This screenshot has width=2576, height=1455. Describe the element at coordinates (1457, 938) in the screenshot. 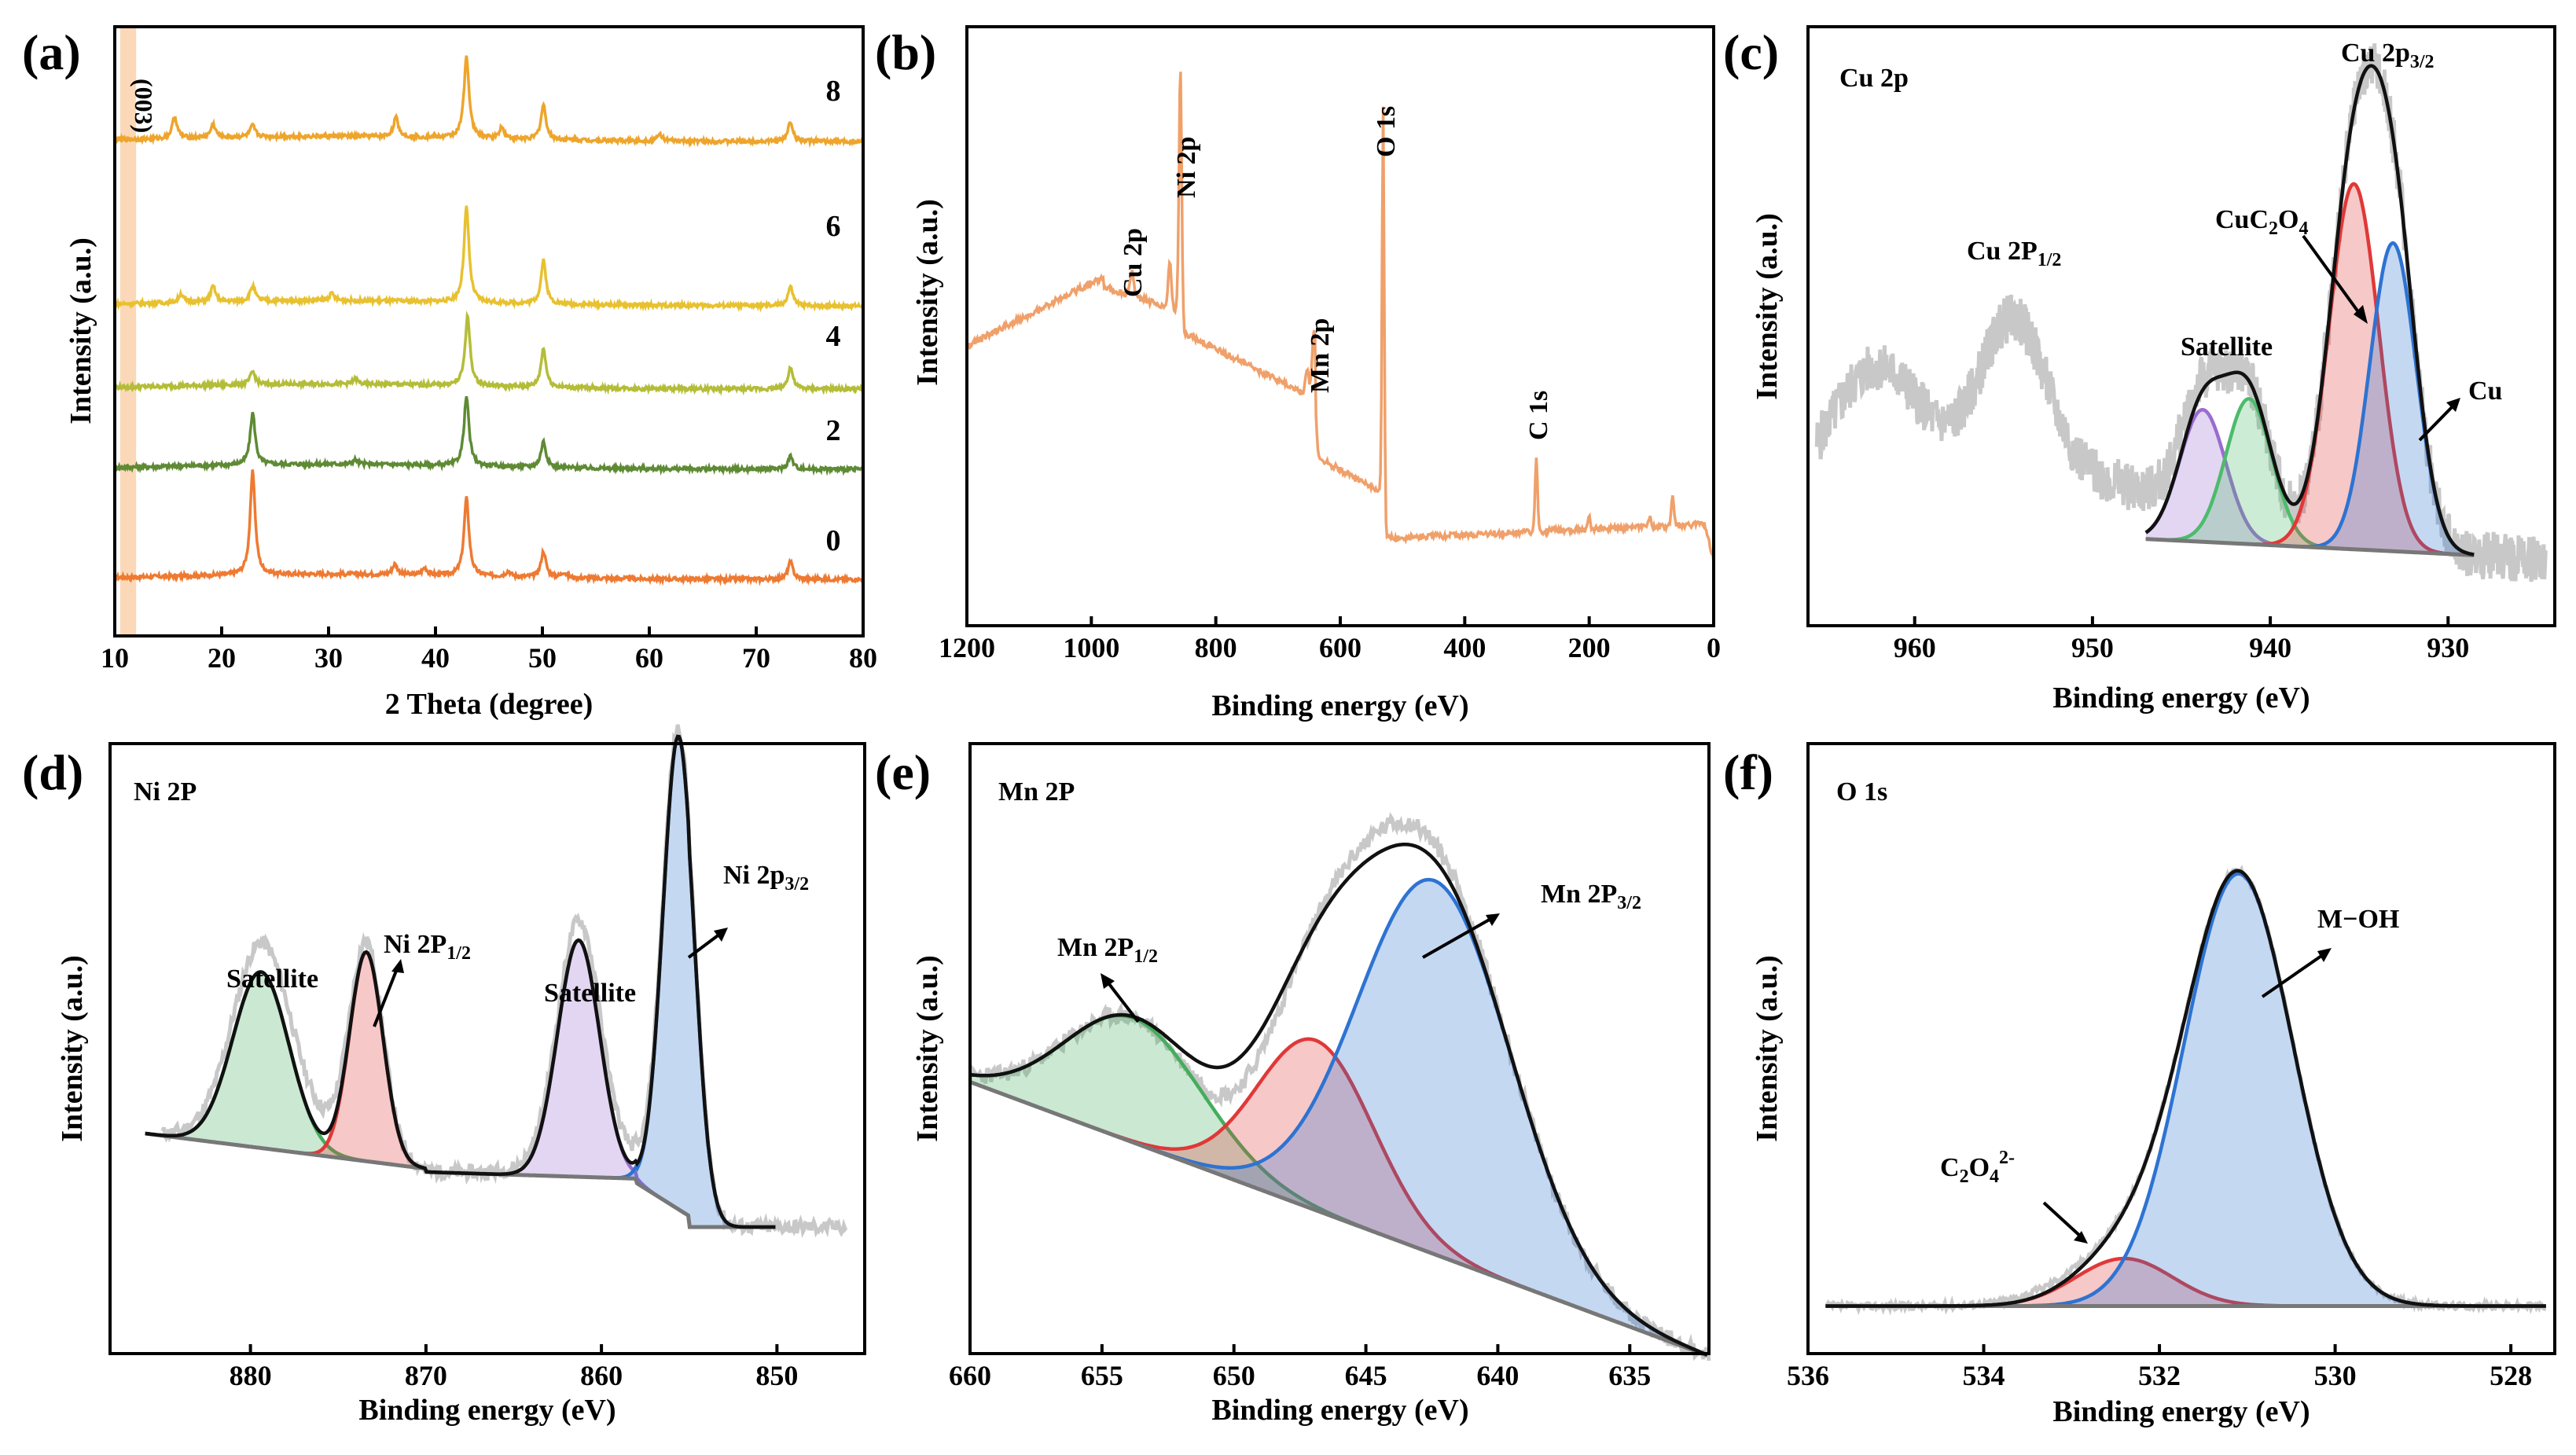

I see `panel-e-arrow-mn2p32` at that location.